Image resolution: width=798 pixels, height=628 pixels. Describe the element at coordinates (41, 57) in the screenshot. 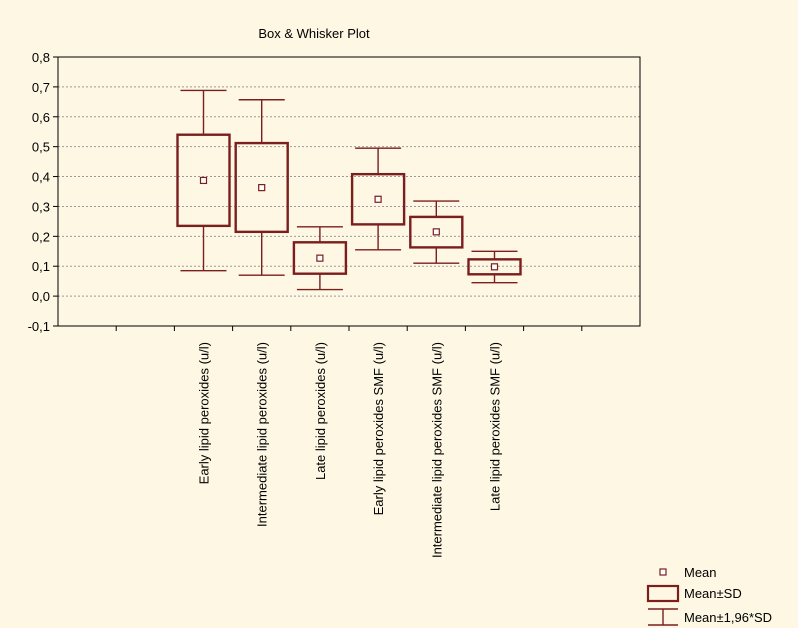

I see `y-tick-label: 0,8` at that location.